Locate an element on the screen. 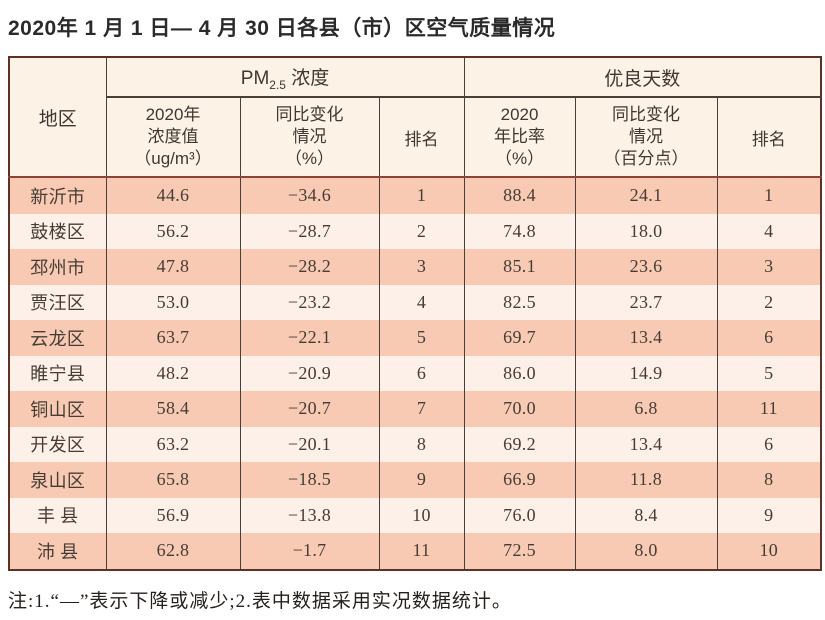  table-row: 开发区 63.2 −20.1 8 69.2 13.4 6 is located at coordinates (415, 444).